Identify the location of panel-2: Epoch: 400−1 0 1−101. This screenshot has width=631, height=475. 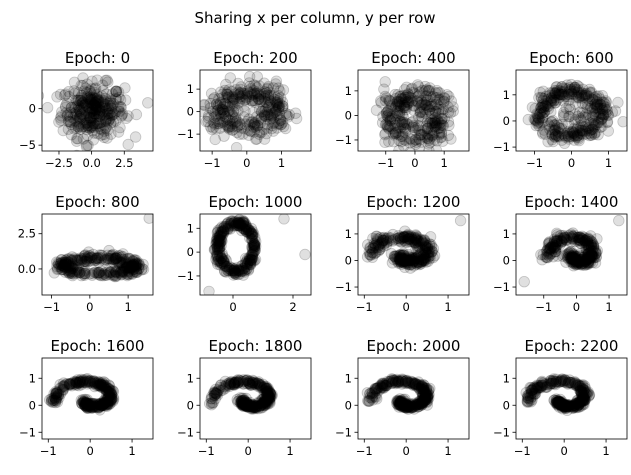
(402, 109).